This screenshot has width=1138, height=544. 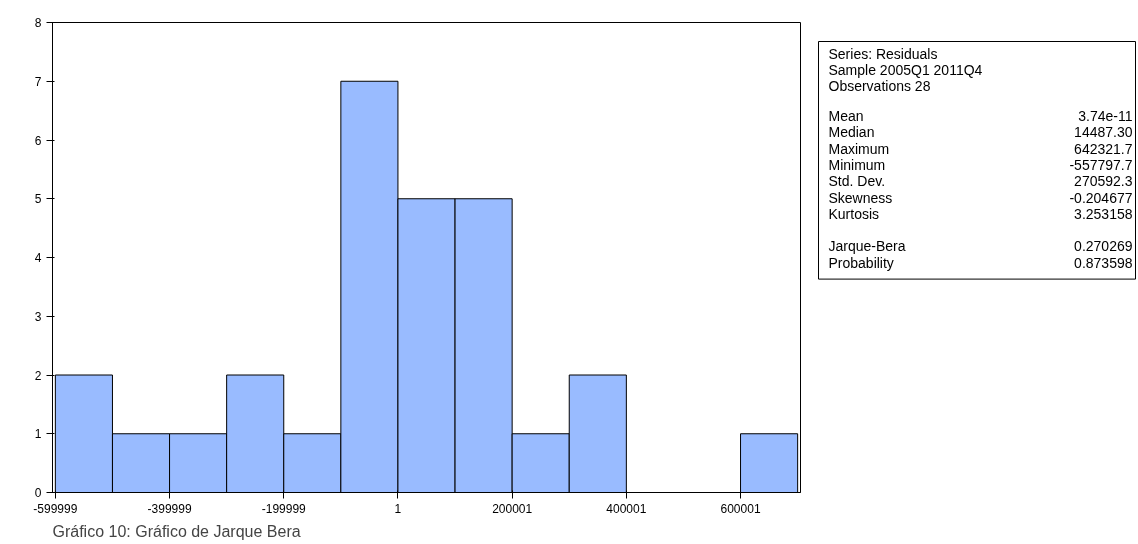 What do you see at coordinates (38, 81) in the screenshot?
I see `y-tick-label: 7` at bounding box center [38, 81].